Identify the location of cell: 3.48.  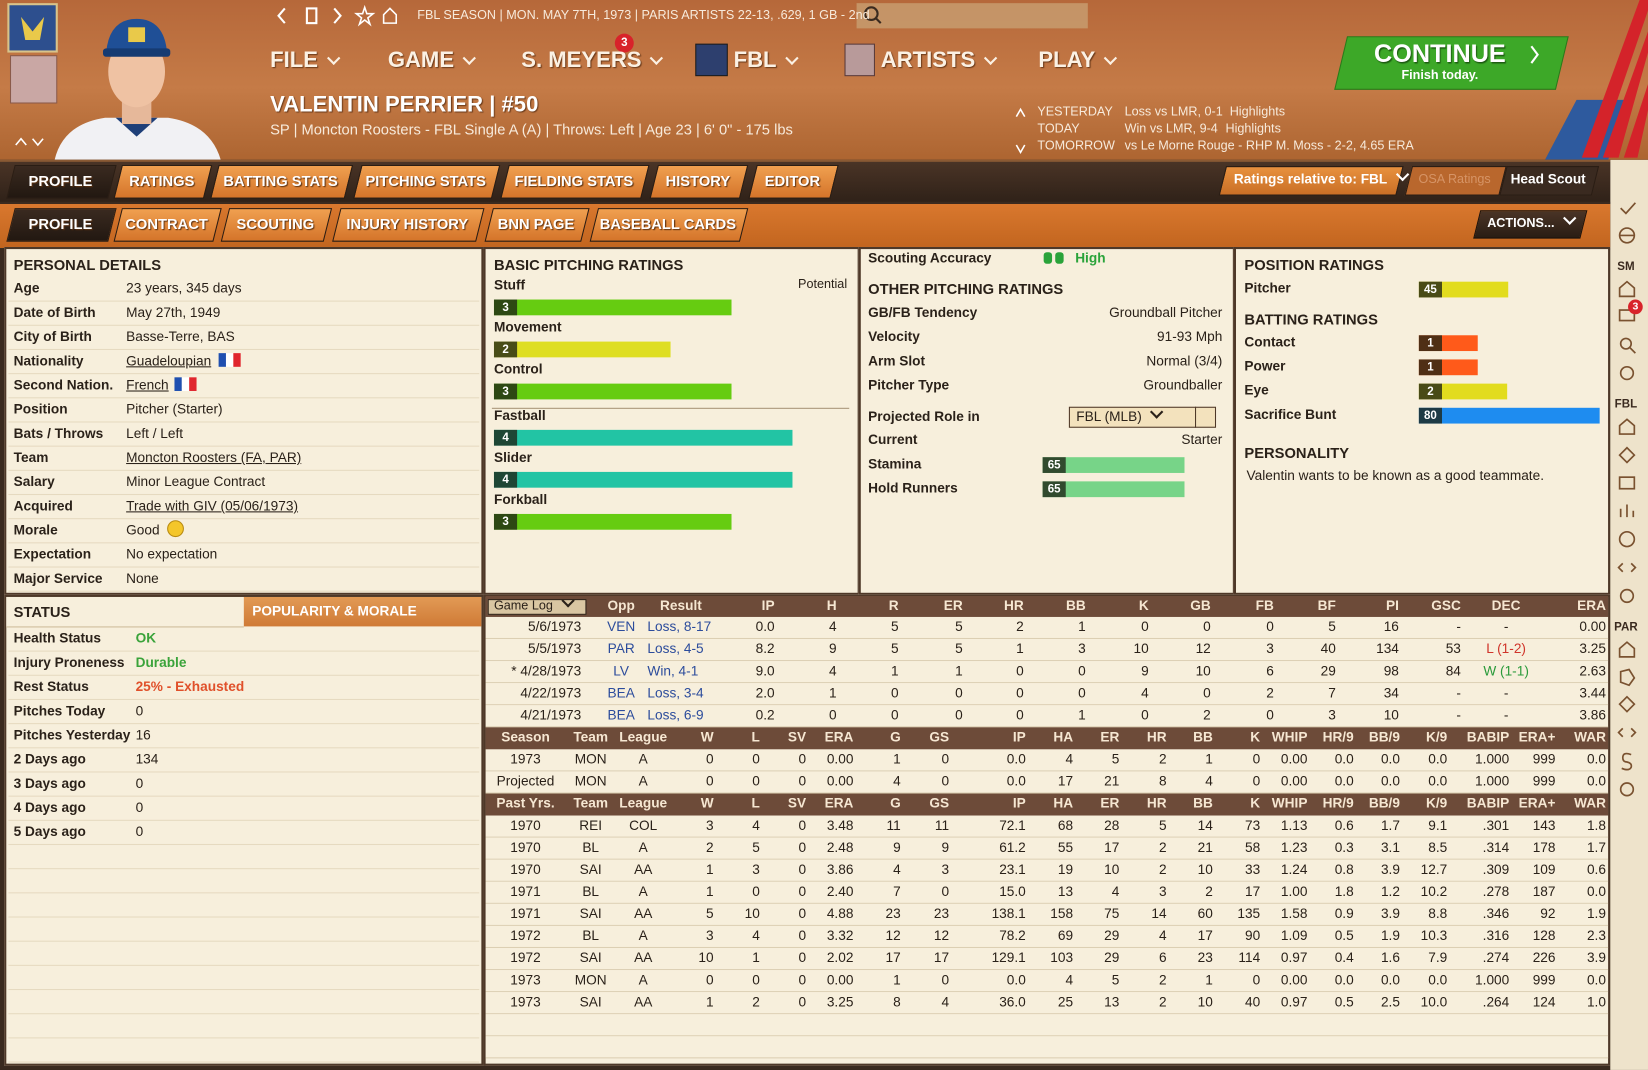
(840, 825).